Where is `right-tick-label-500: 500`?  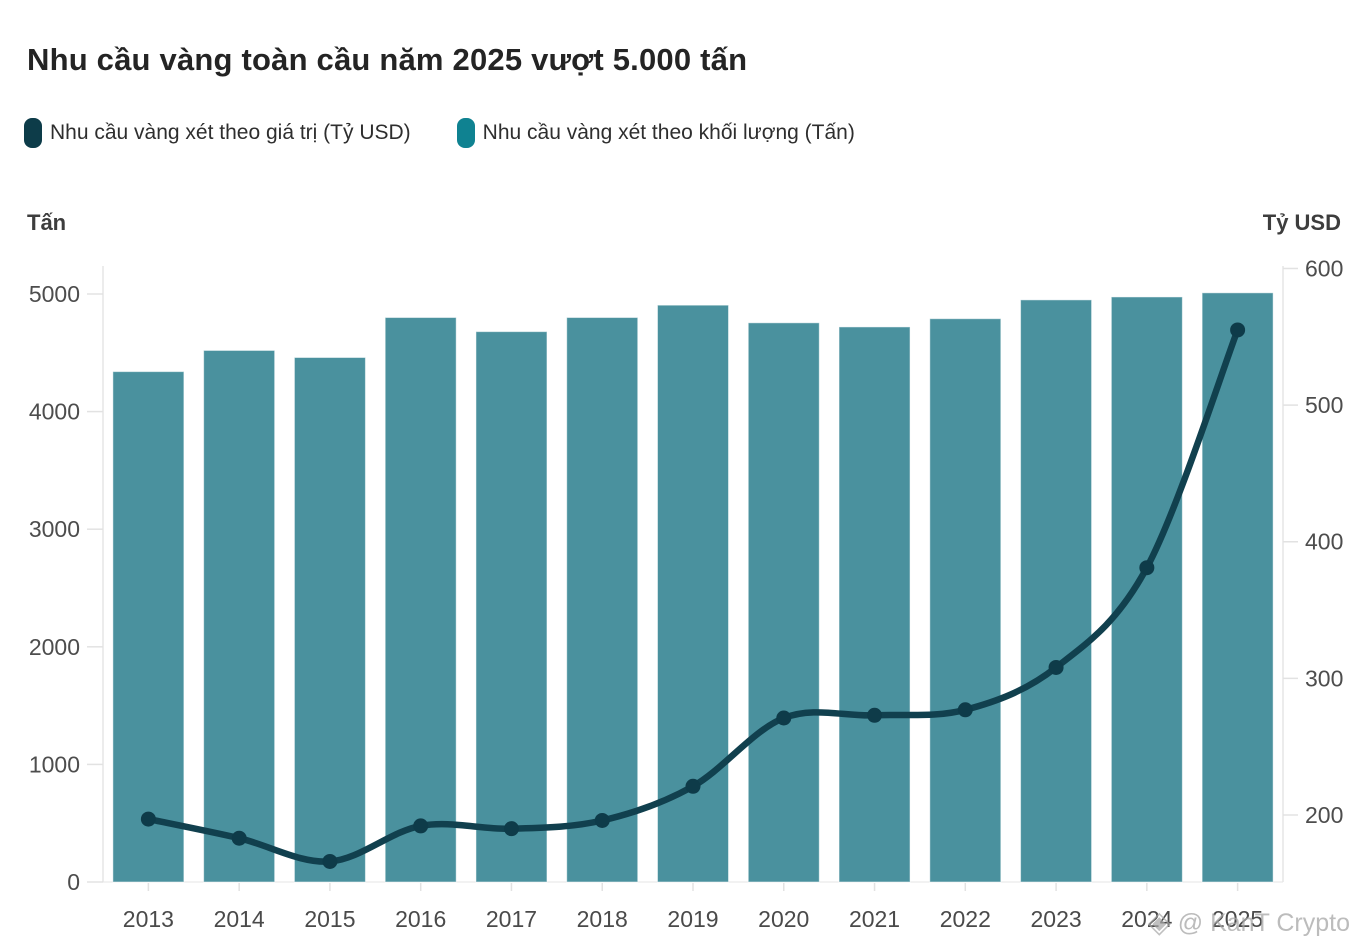
right-tick-label-500: 500 is located at coordinates (1324, 405).